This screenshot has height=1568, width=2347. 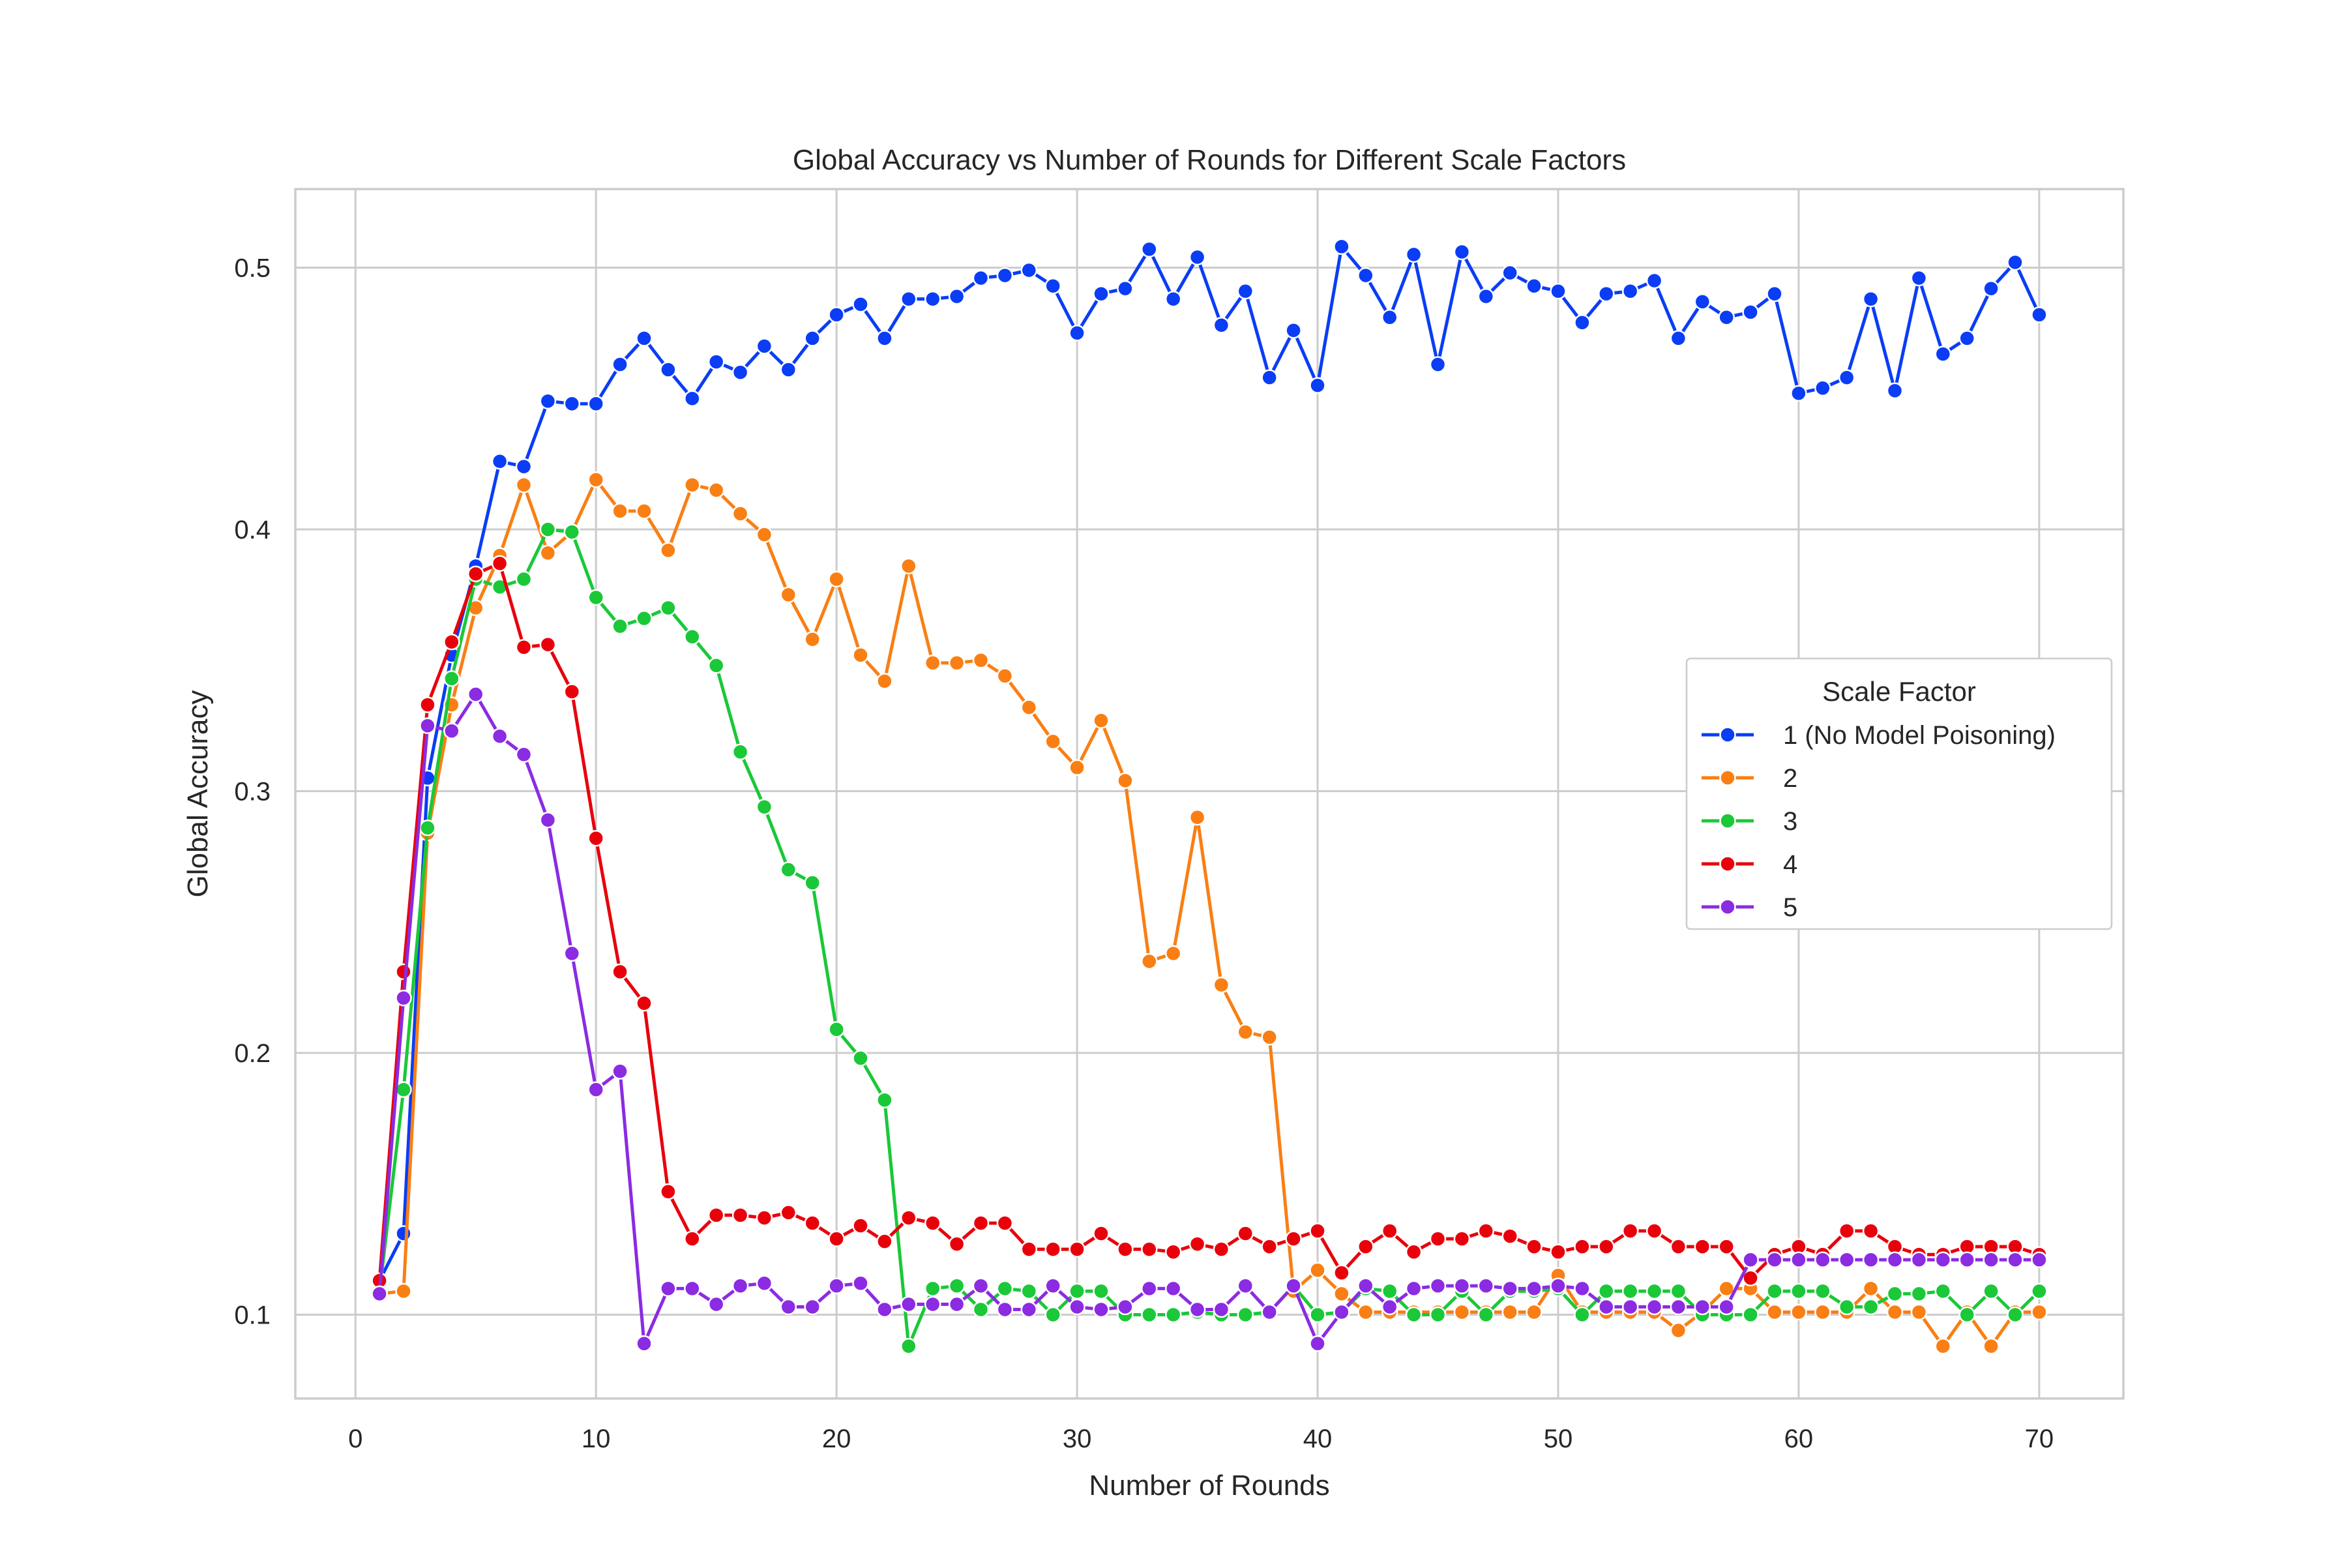 I want to click on legend-entries: 1 (No Model Poisoning) 2 3 4 5, so click(x=1879, y=822).